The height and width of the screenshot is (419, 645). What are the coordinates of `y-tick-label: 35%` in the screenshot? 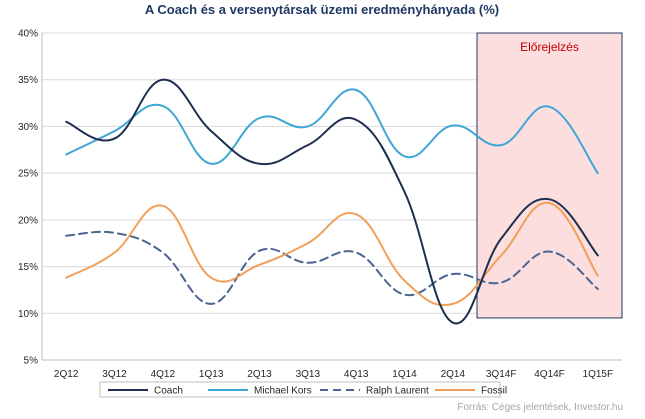 It's located at (28, 80).